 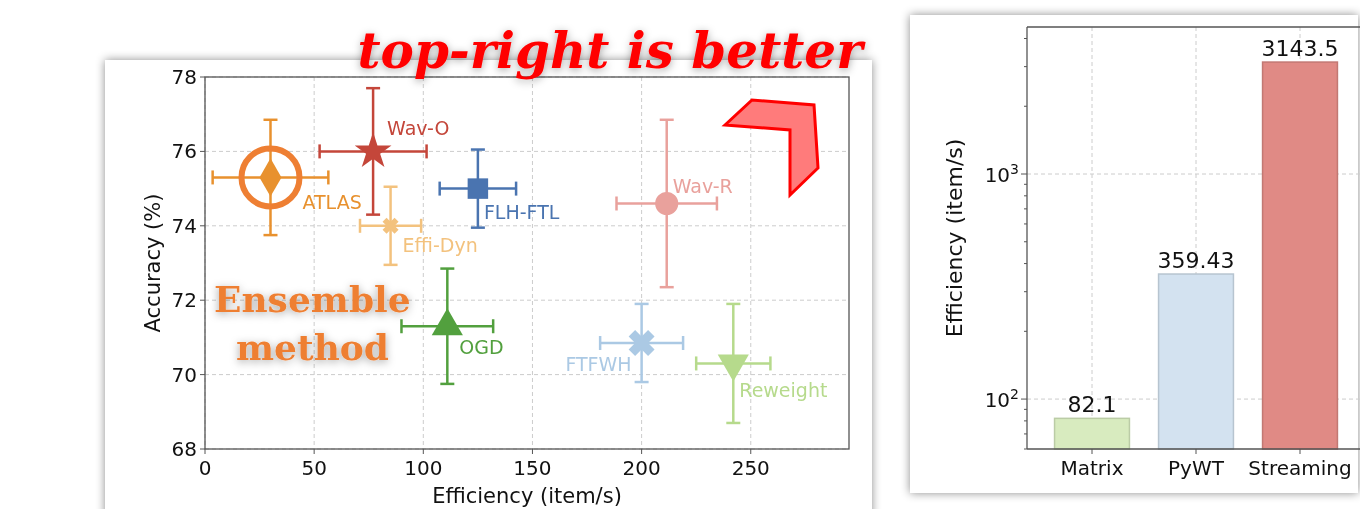 I want to click on x-tick-label: 200, so click(x=641, y=468).